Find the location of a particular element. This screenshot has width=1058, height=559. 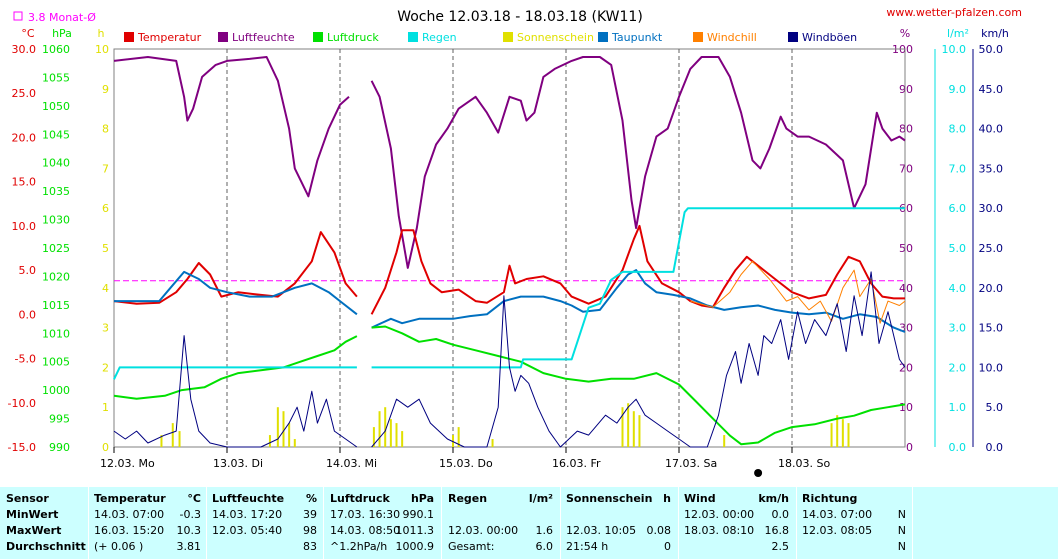

axis-tick-label: 1030 is located at coordinates (56, 220).